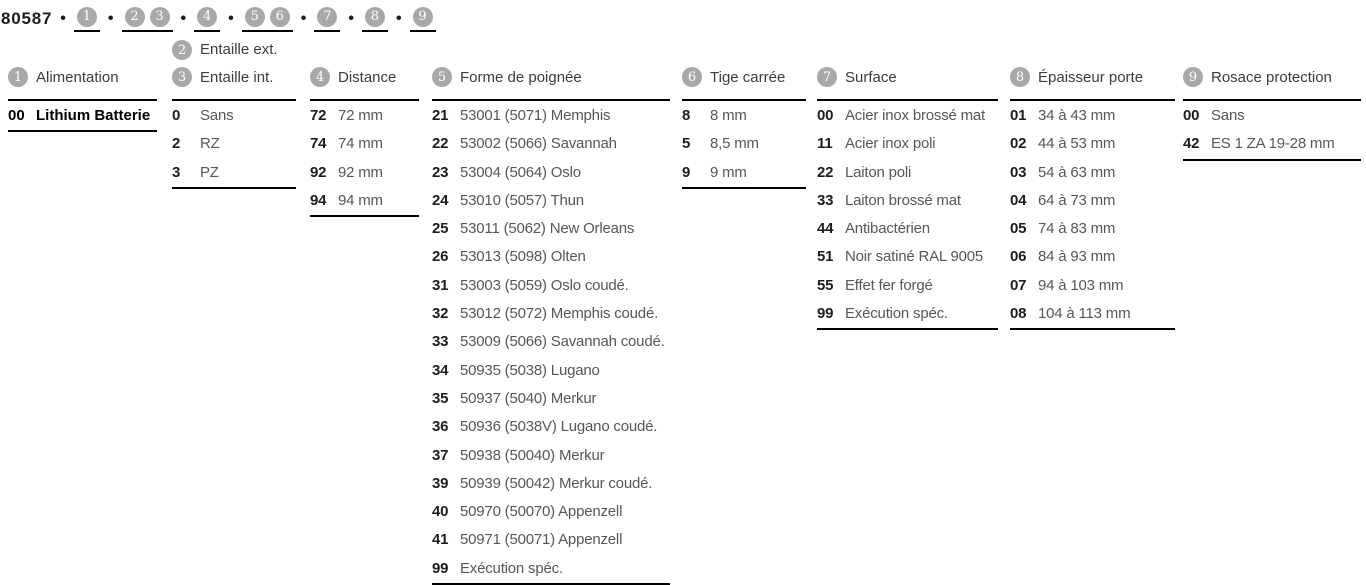 Image resolution: width=1366 pixels, height=585 pixels. What do you see at coordinates (327, 16) in the screenshot?
I see `step-number-badge: 7` at bounding box center [327, 16].